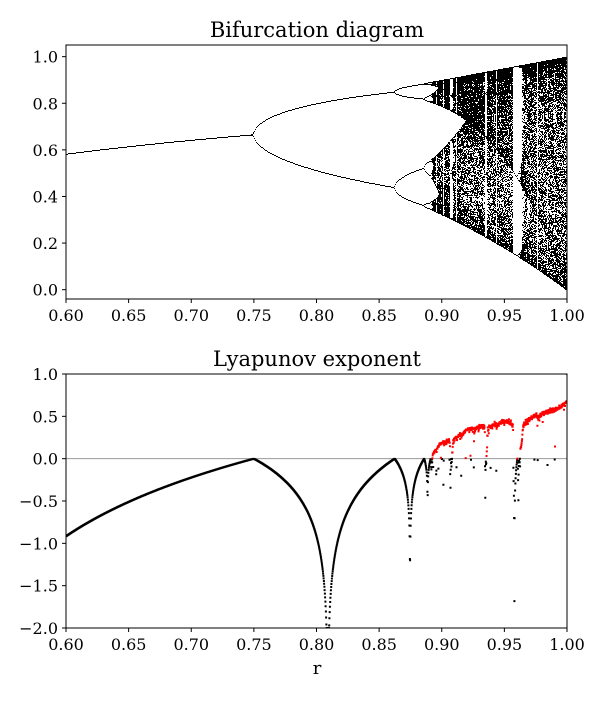 The image size is (600, 704). What do you see at coordinates (317, 359) in the screenshot?
I see `chart-title: Lyapunov exponent` at bounding box center [317, 359].